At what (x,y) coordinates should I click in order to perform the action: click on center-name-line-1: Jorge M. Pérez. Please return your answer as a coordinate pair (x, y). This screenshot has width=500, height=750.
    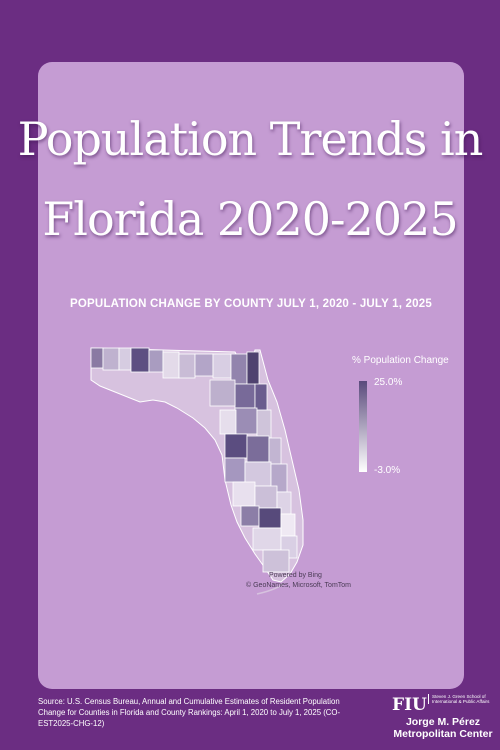
    Looking at the image, I should click on (443, 722).